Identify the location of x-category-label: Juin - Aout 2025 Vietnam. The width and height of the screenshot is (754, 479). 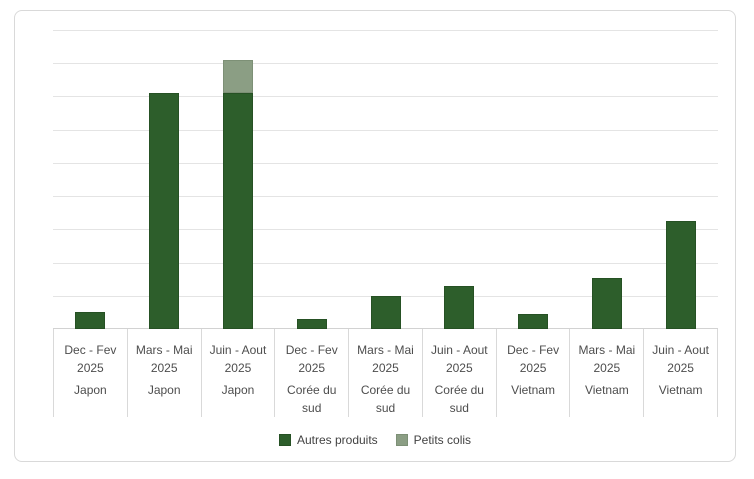
(680, 373).